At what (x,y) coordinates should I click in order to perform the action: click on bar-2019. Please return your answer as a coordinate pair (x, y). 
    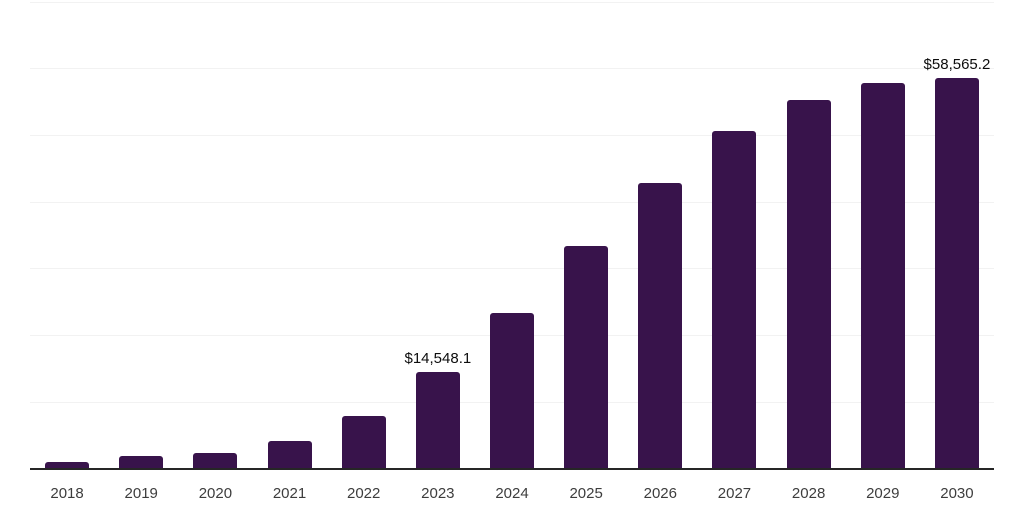
    Looking at the image, I should click on (141, 462).